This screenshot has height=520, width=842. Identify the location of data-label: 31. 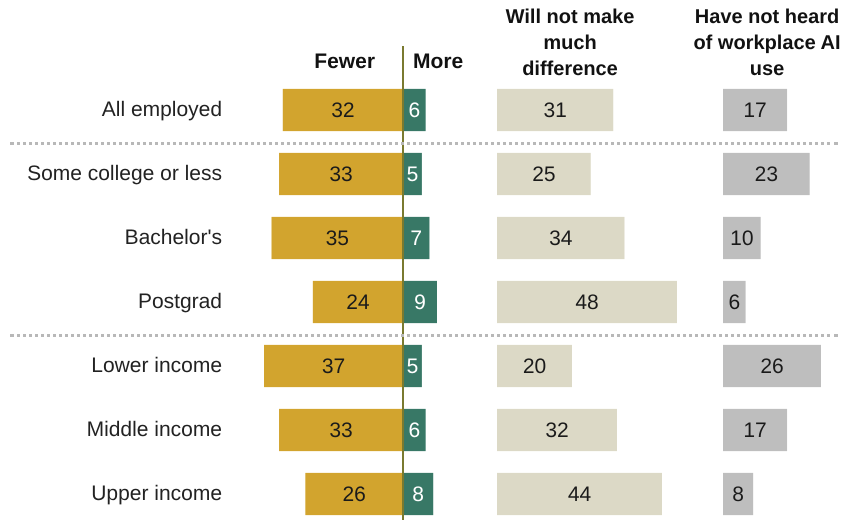
(555, 110).